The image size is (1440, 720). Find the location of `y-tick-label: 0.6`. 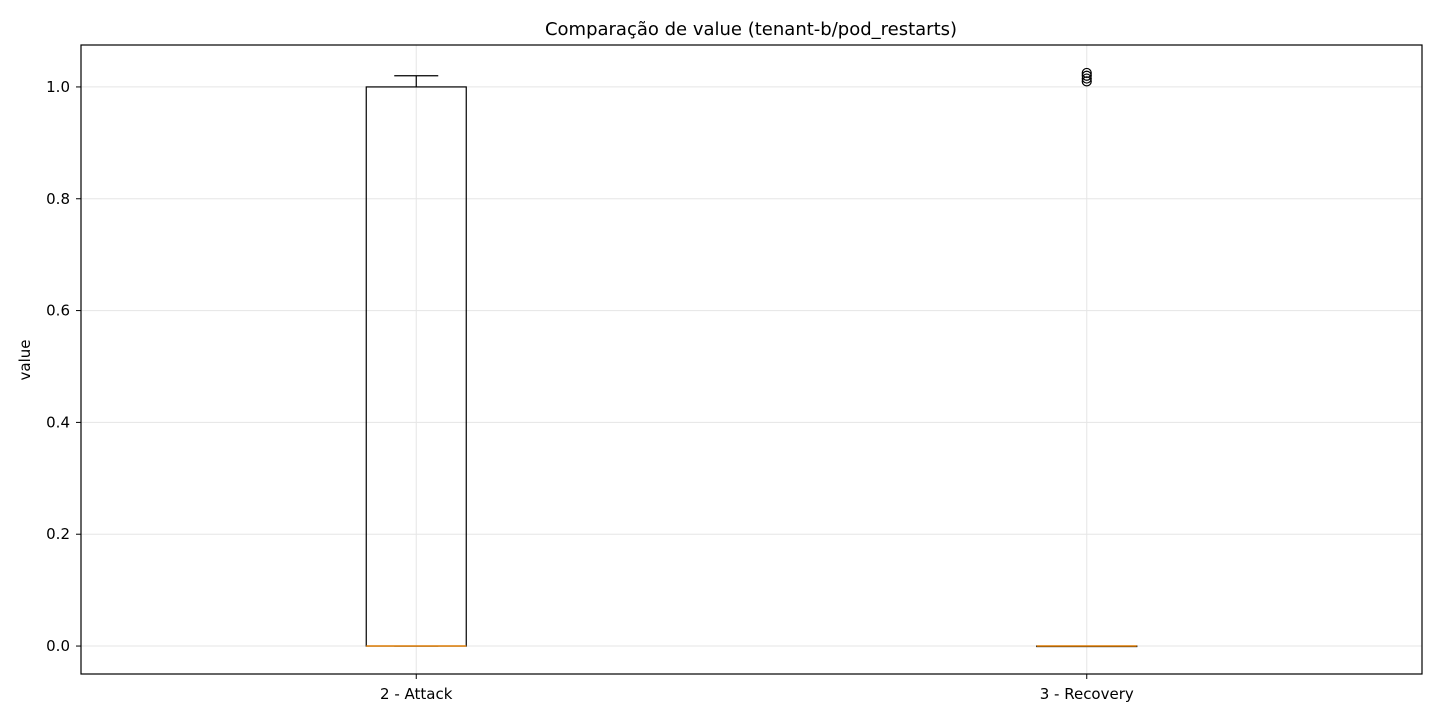

y-tick-label: 0.6 is located at coordinates (58, 311).